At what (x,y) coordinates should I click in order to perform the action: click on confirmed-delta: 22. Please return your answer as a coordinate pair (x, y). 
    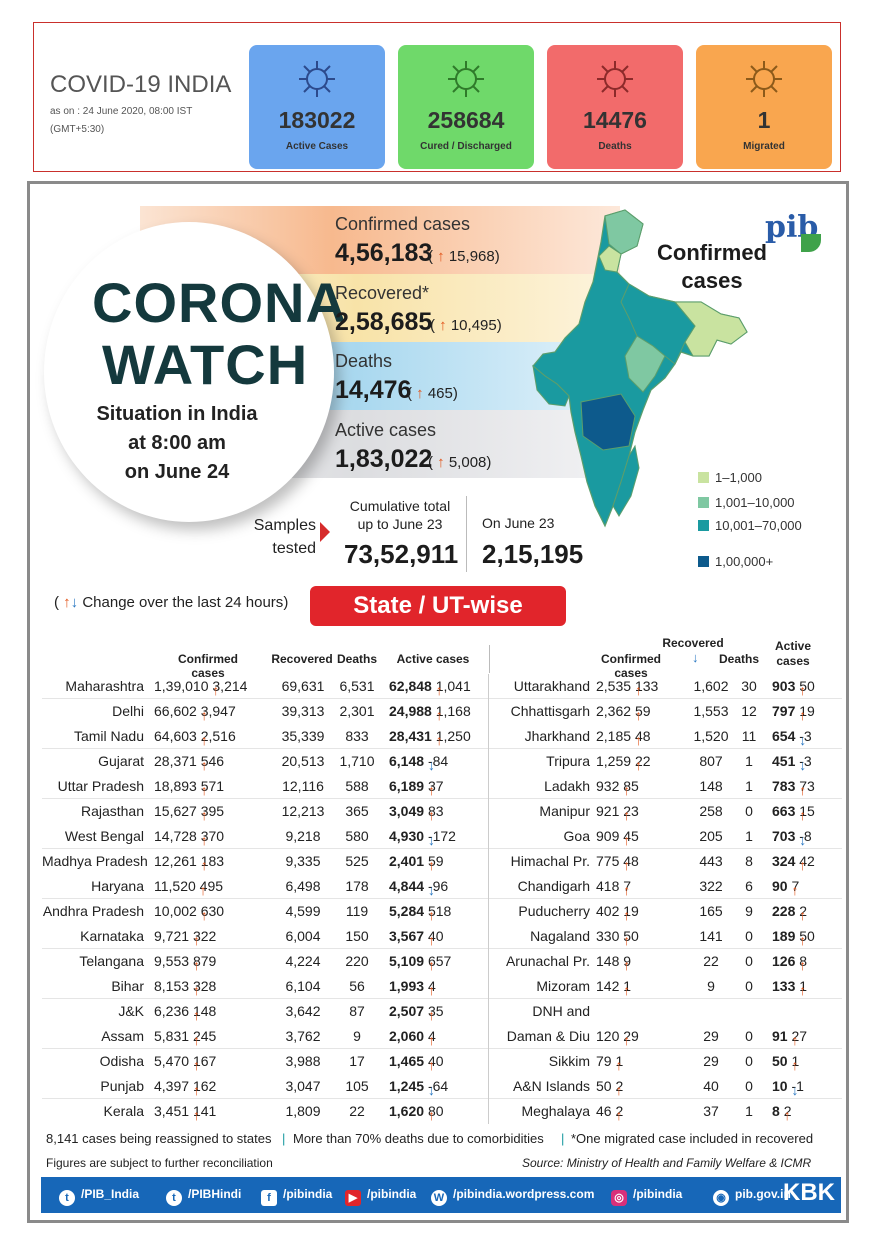
    Looking at the image, I should click on (642, 761).